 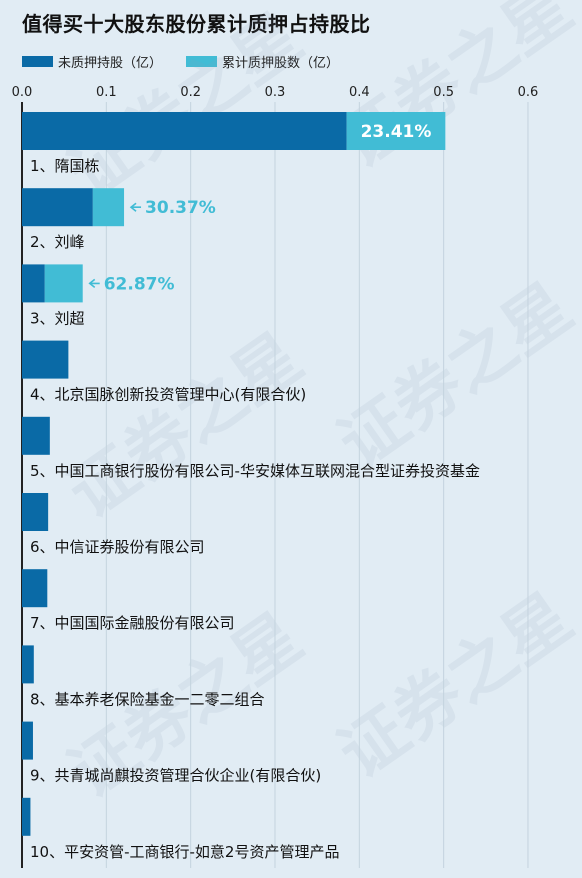 I want to click on x-tick-label: 0.5, so click(x=443, y=92).